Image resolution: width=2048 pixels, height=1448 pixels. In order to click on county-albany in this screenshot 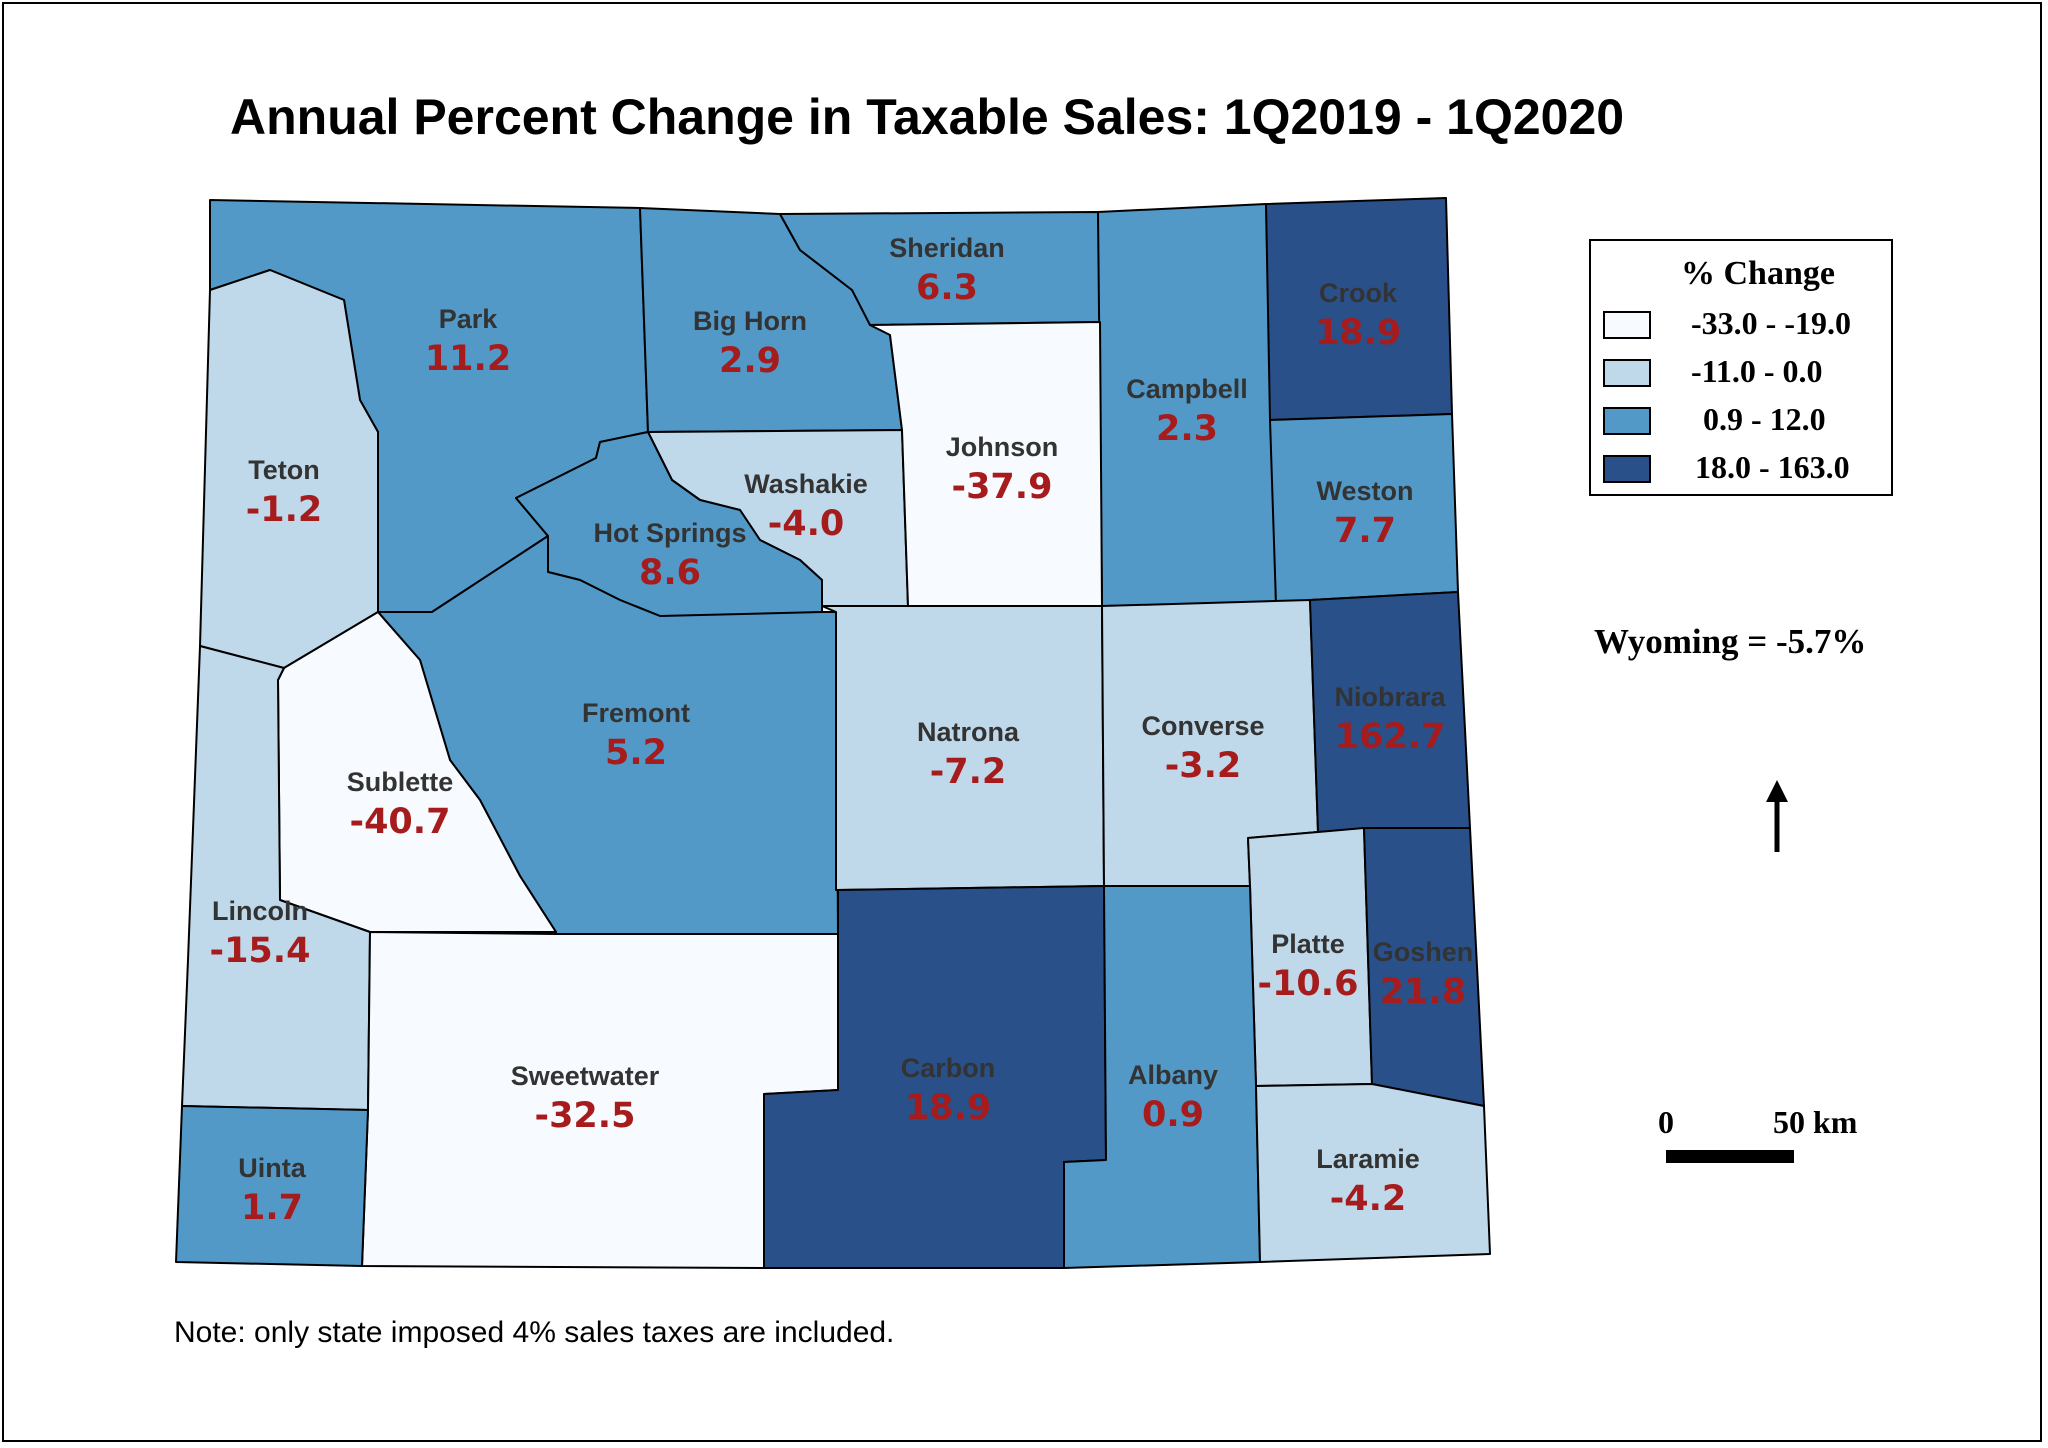, I will do `click(1162, 1077)`.